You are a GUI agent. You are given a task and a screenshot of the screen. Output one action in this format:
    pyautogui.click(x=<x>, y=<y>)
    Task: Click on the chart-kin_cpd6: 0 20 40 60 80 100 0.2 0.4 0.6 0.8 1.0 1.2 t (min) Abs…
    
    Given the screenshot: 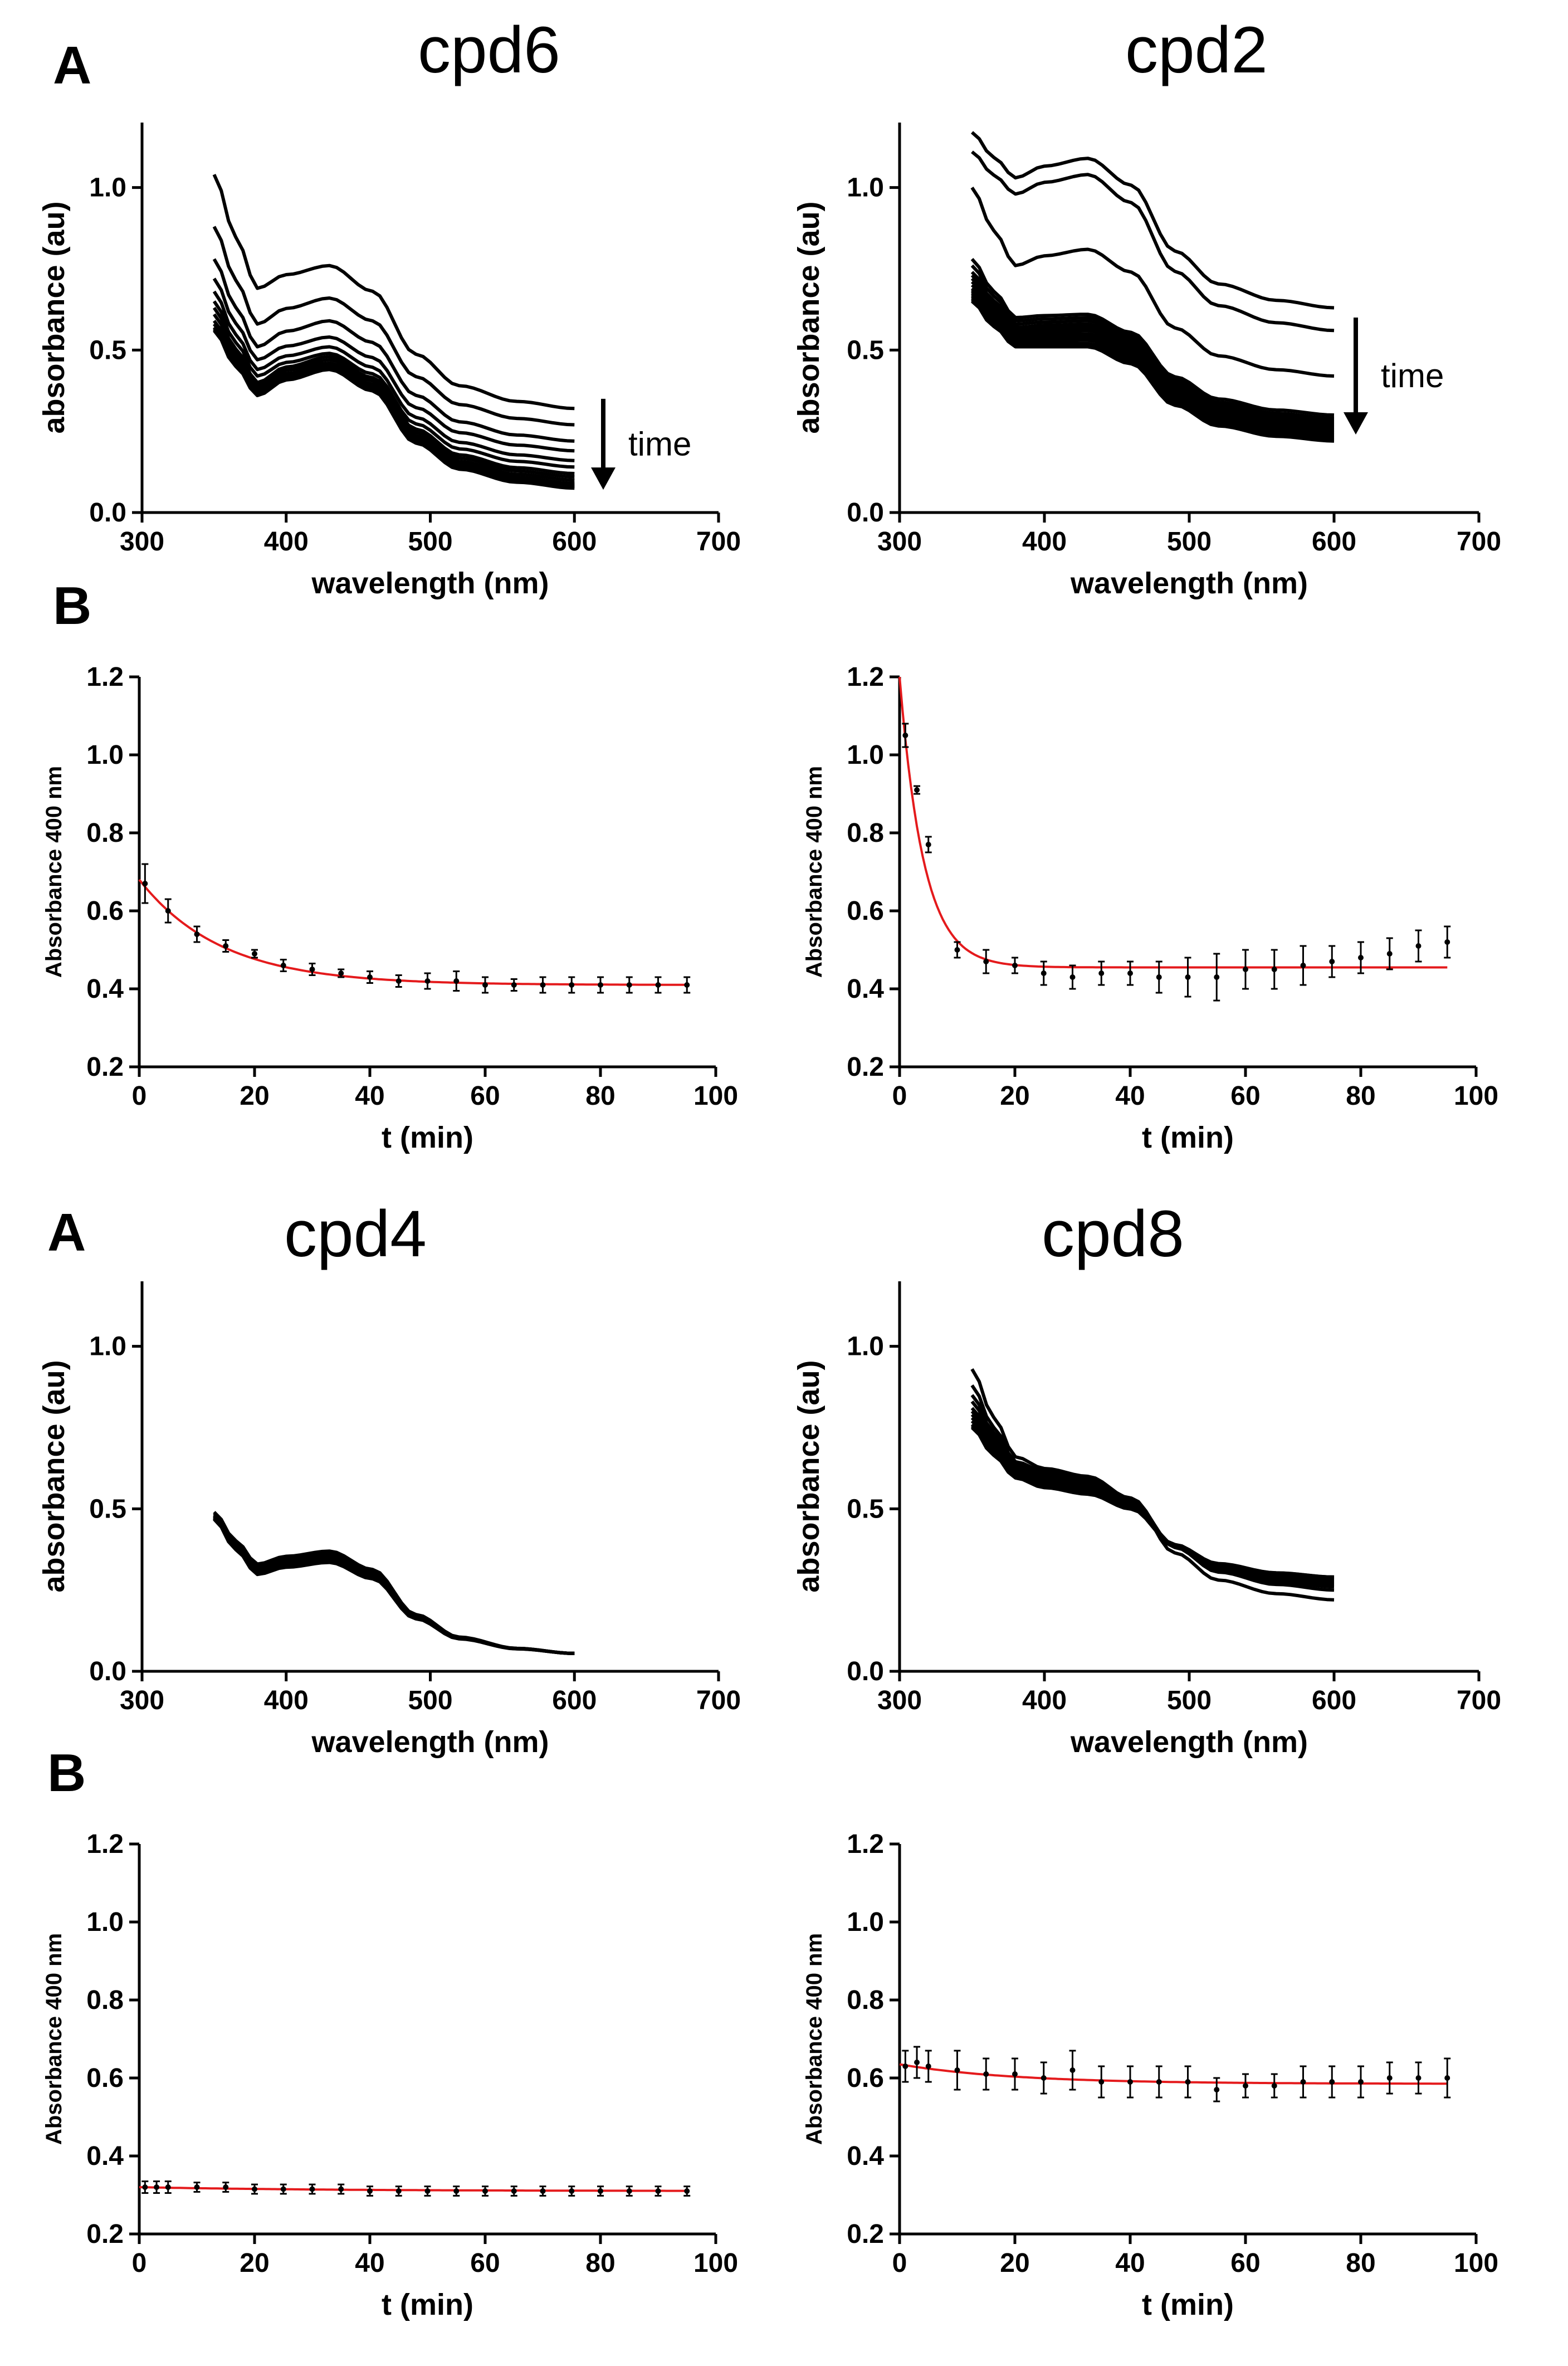 What is the action you would take?
    pyautogui.click(x=390, y=908)
    